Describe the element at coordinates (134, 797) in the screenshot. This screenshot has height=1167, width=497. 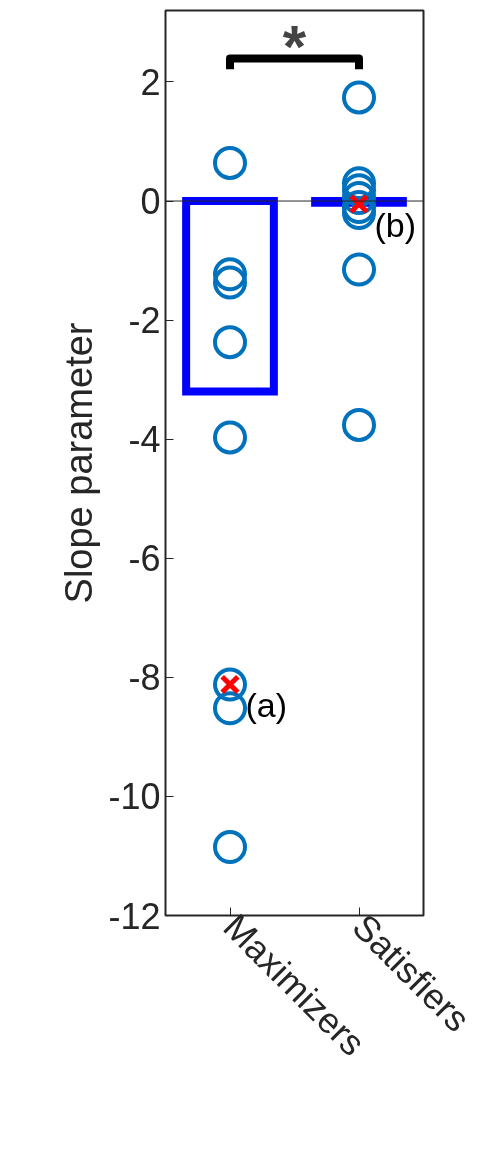
I see `y-tick-label: -10` at that location.